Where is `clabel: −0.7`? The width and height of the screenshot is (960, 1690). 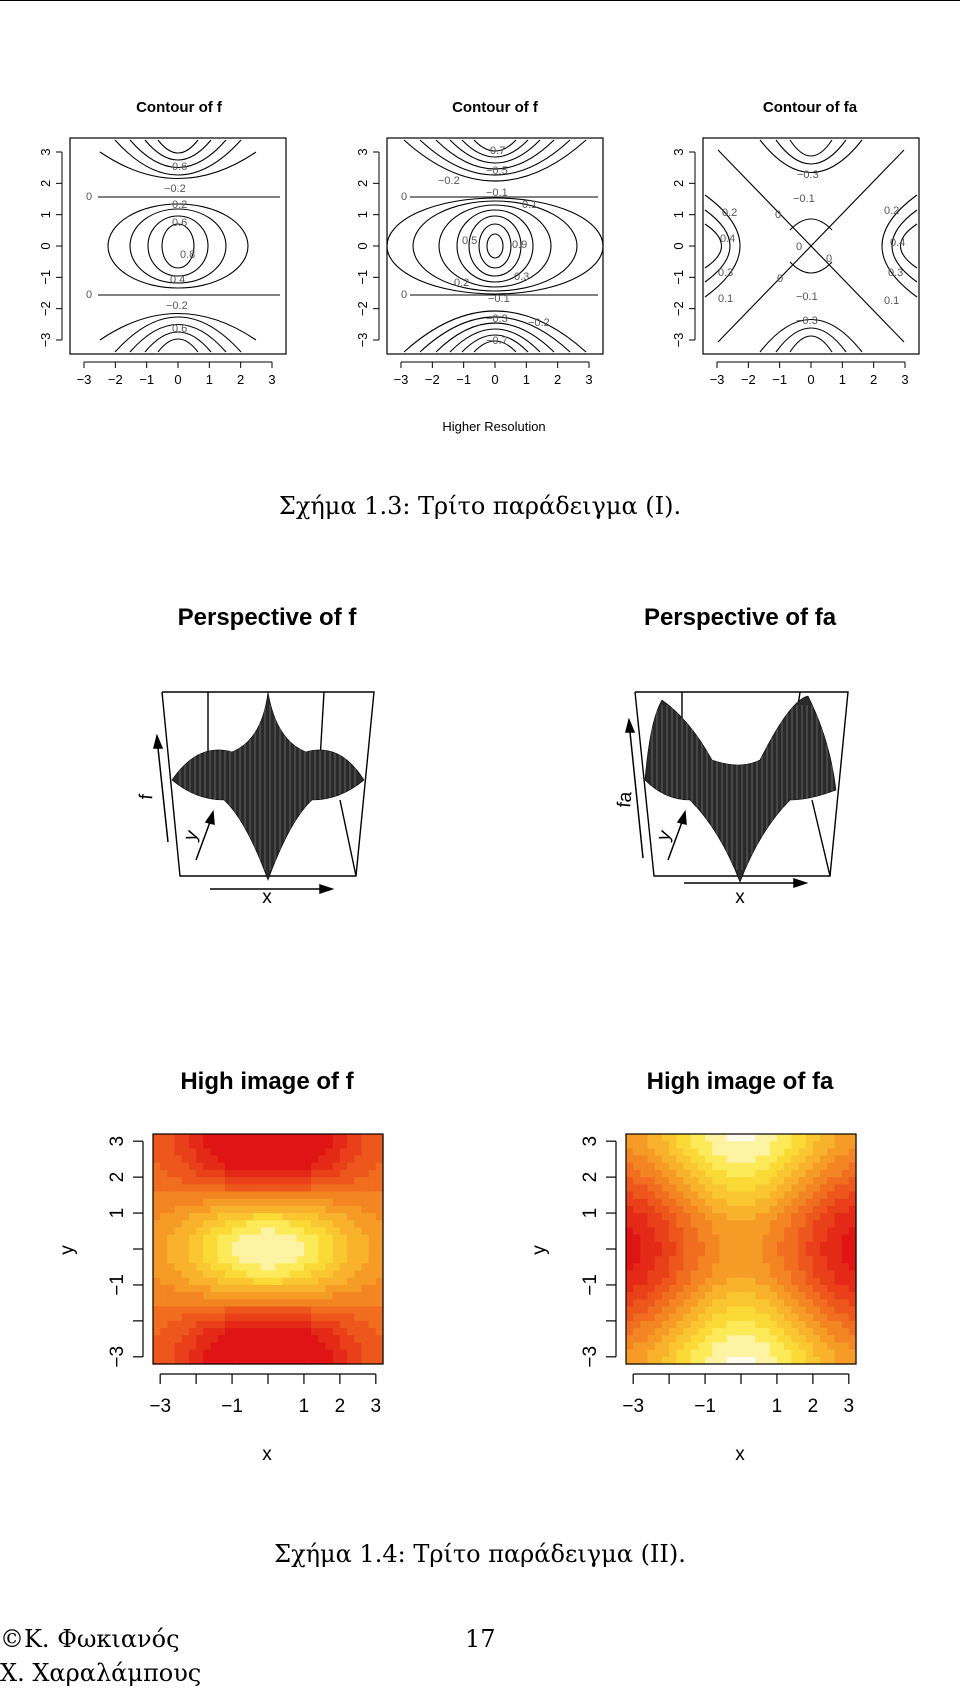 clabel: −0.7 is located at coordinates (497, 341).